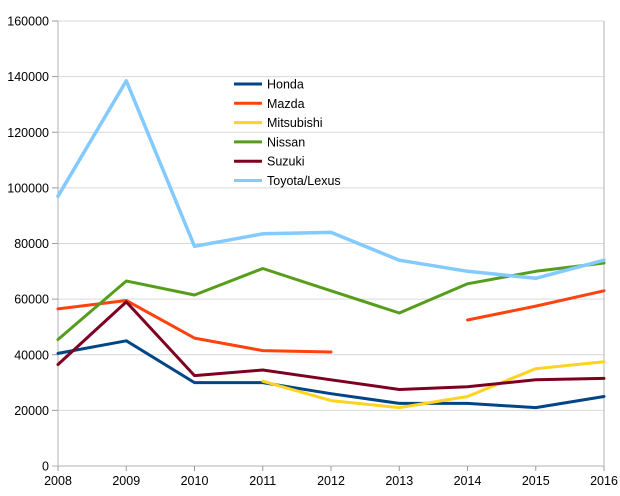 The width and height of the screenshot is (620, 496). Describe the element at coordinates (28, 22) in the screenshot. I see `y-tick-label: 160000` at that location.